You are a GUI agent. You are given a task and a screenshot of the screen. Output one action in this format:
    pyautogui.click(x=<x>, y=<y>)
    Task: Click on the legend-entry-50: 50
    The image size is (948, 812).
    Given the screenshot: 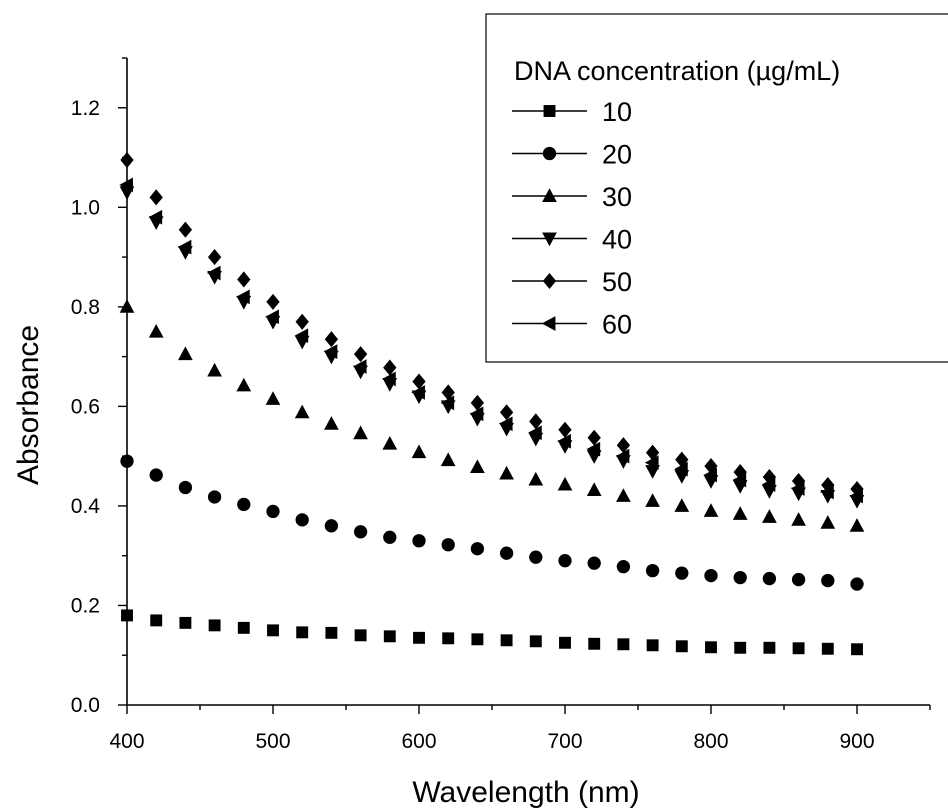 What is the action you would take?
    pyautogui.click(x=572, y=282)
    